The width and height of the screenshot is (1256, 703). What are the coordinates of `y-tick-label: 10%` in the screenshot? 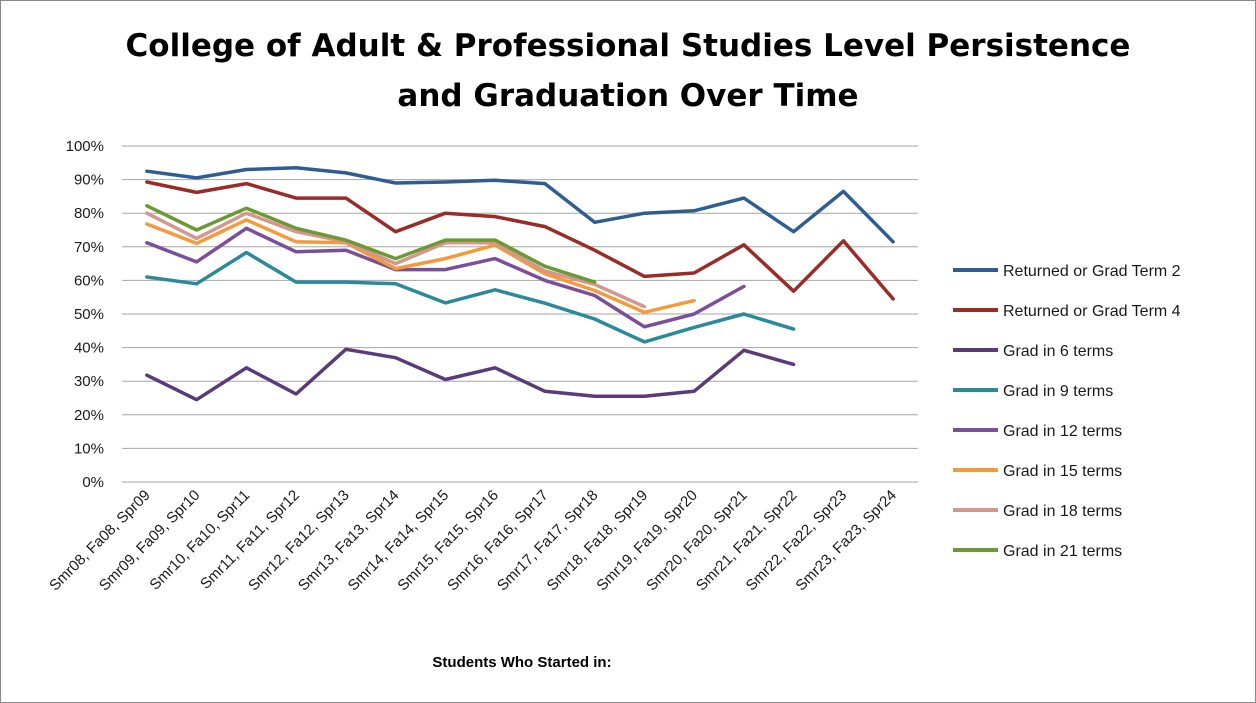 It's located at (89, 448).